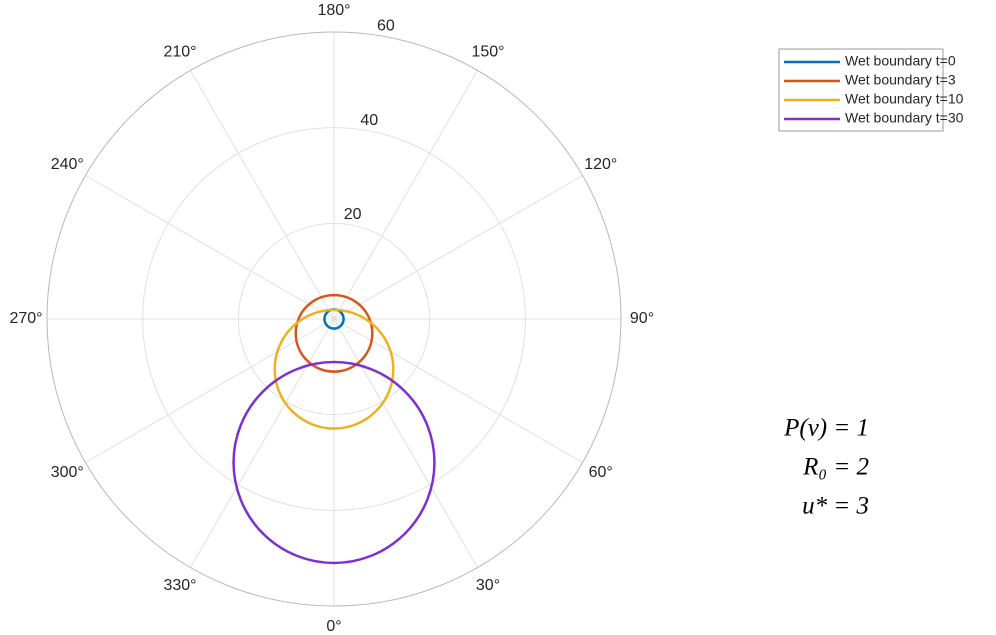  I want to click on r-grid-line, so click(334, 319).